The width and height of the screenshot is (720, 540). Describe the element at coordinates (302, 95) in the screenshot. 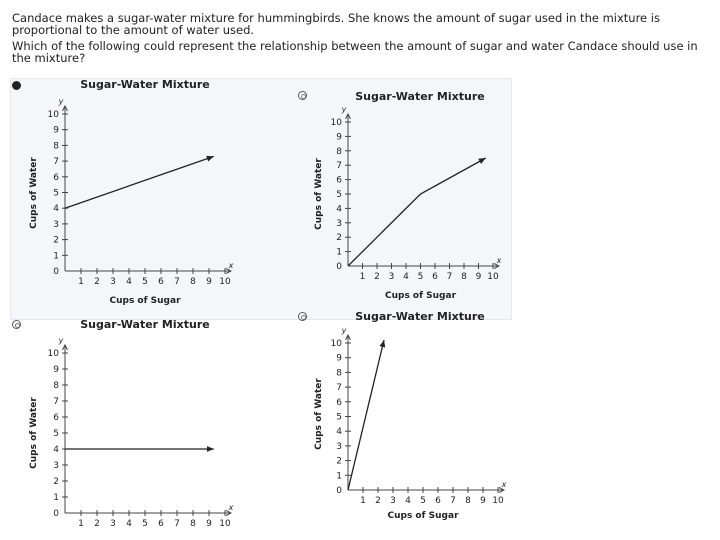

I see `option-b-radio` at that location.